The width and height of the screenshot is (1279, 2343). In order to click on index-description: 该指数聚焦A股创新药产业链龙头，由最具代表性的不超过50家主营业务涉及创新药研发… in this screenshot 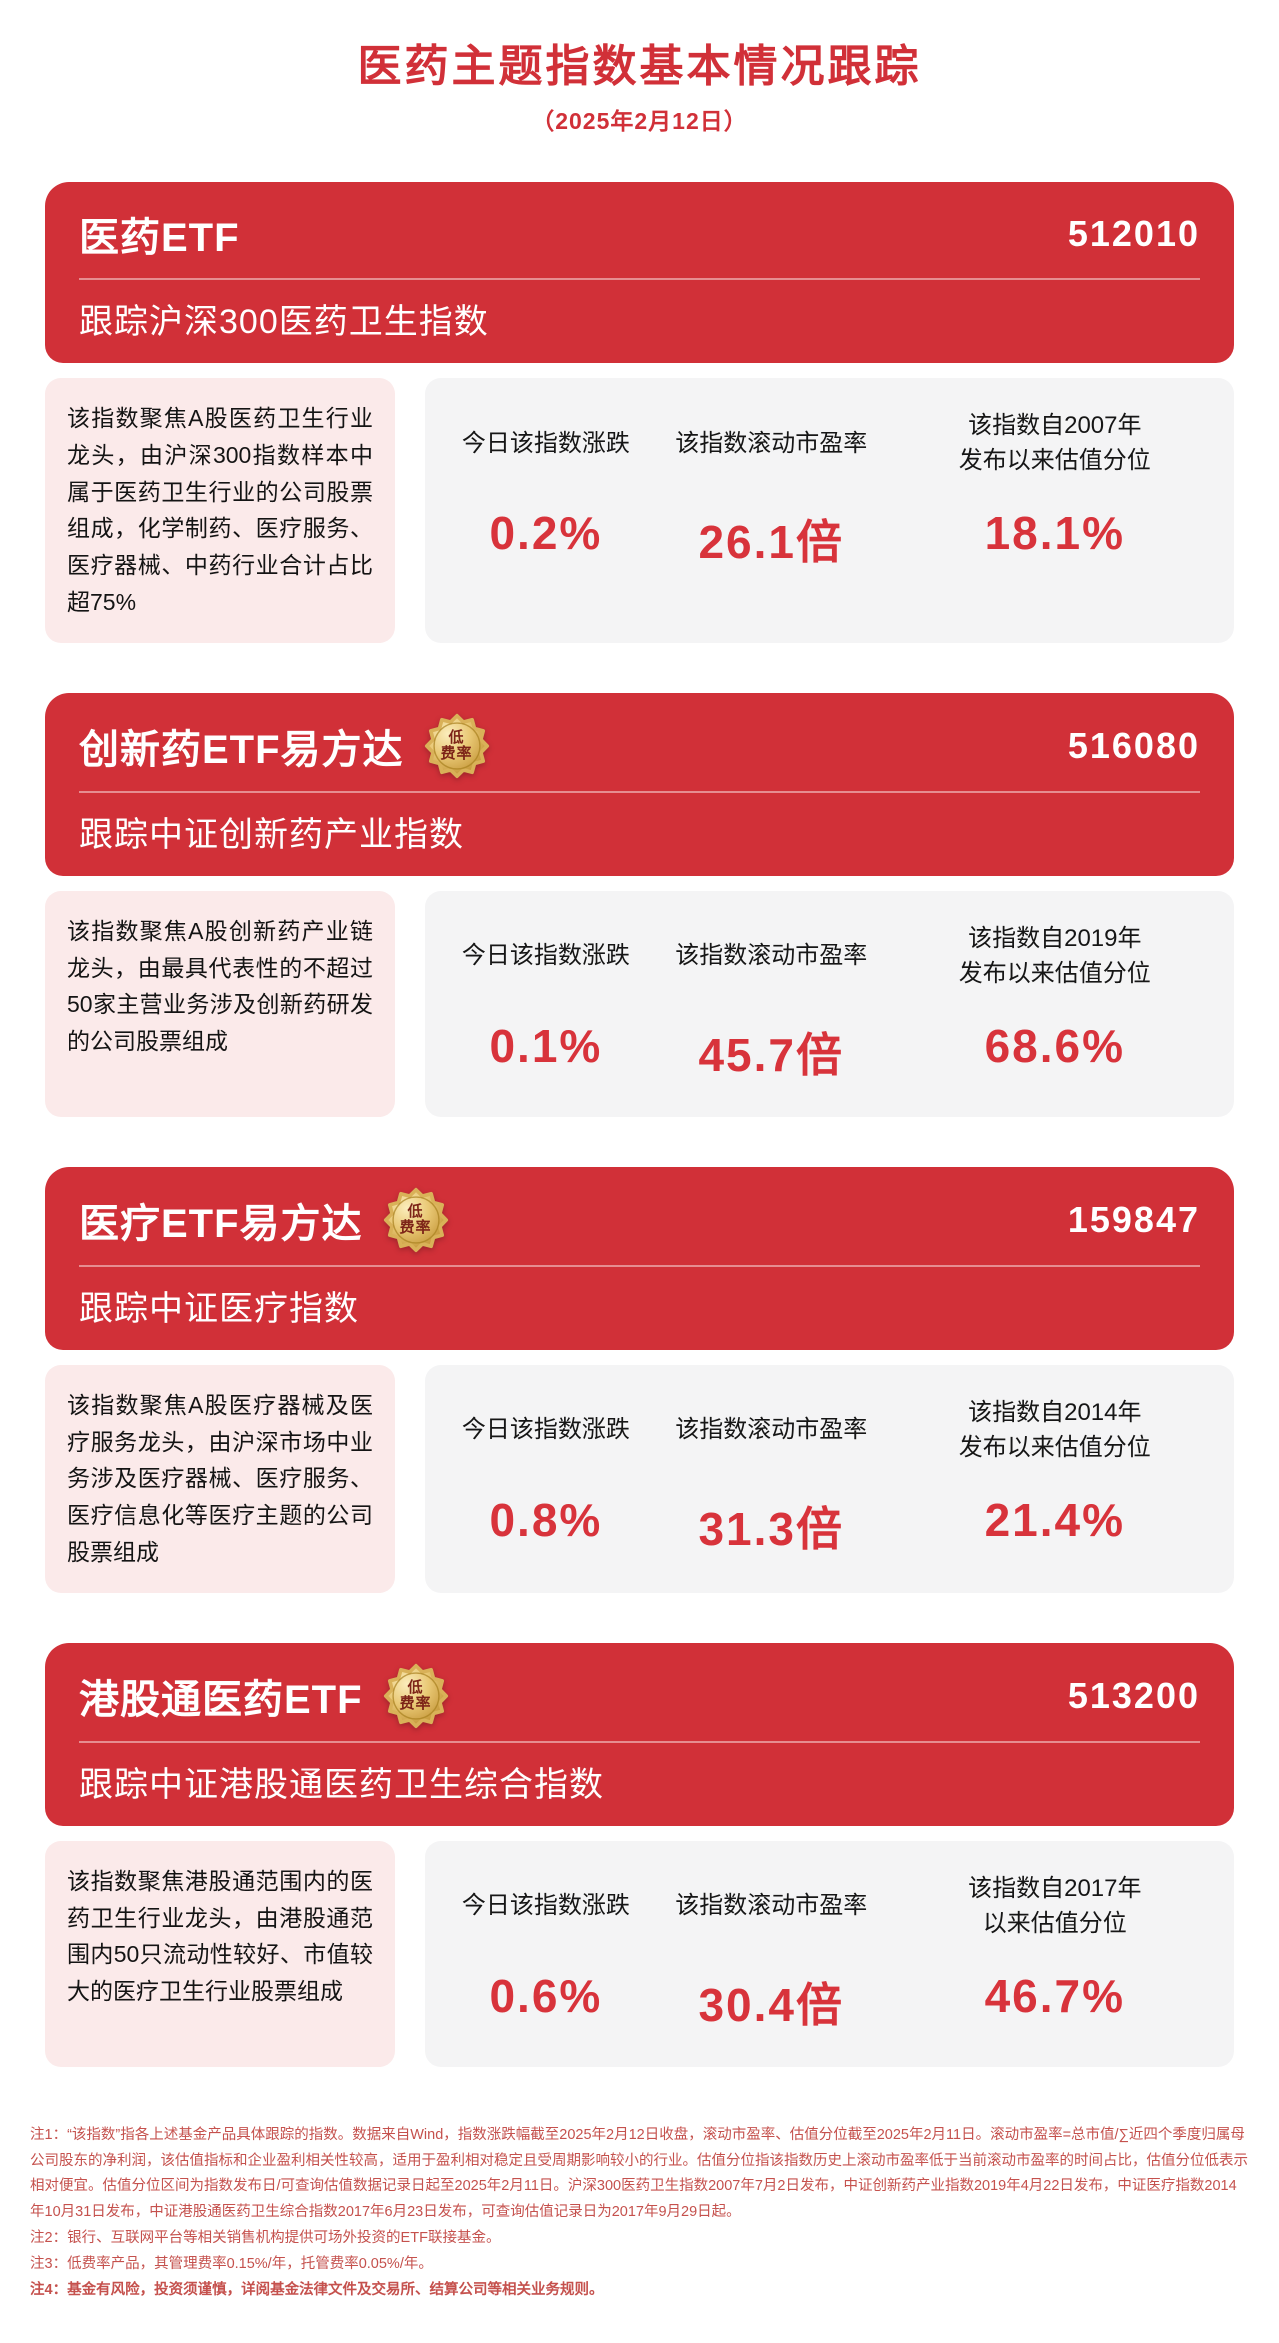, I will do `click(220, 1003)`.